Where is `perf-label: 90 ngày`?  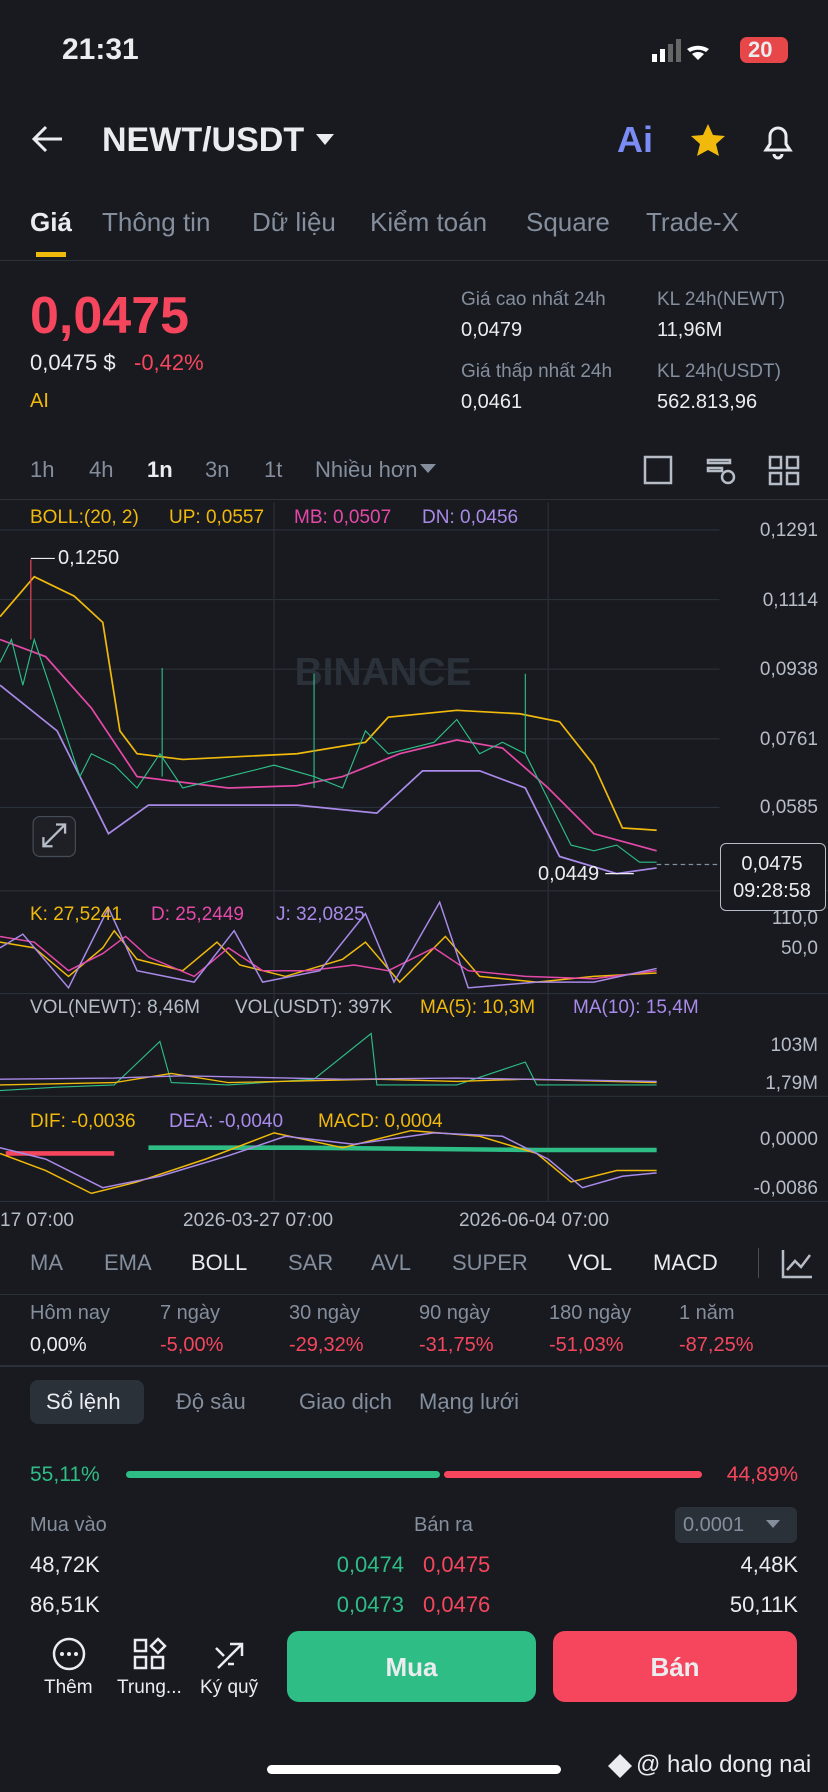
perf-label: 90 ngày is located at coordinates (455, 1313).